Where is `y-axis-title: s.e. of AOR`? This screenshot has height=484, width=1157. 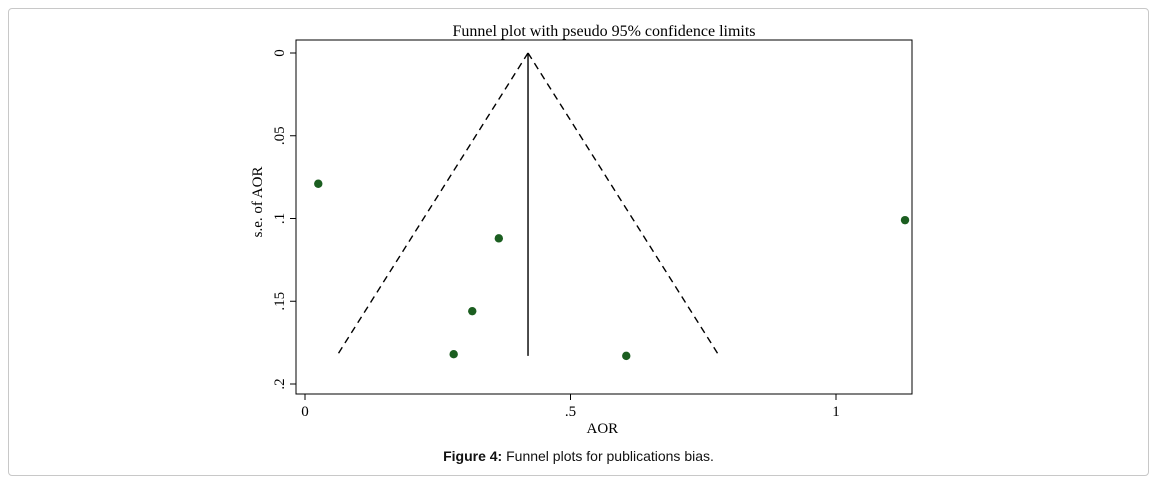 y-axis-title: s.e. of AOR is located at coordinates (258, 202).